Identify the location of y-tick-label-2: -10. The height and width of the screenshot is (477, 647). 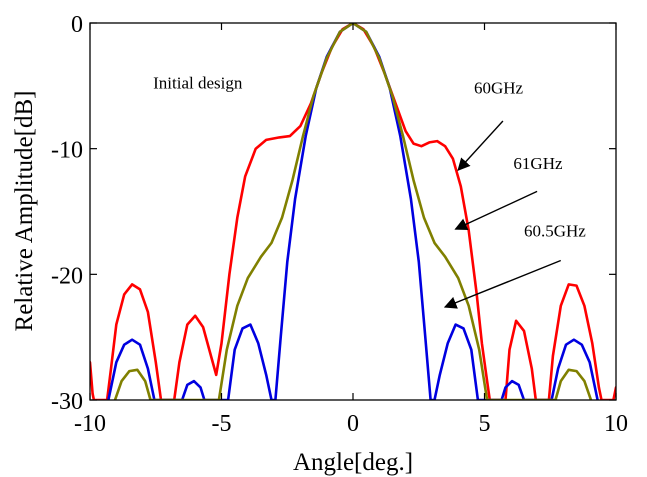
(67, 151).